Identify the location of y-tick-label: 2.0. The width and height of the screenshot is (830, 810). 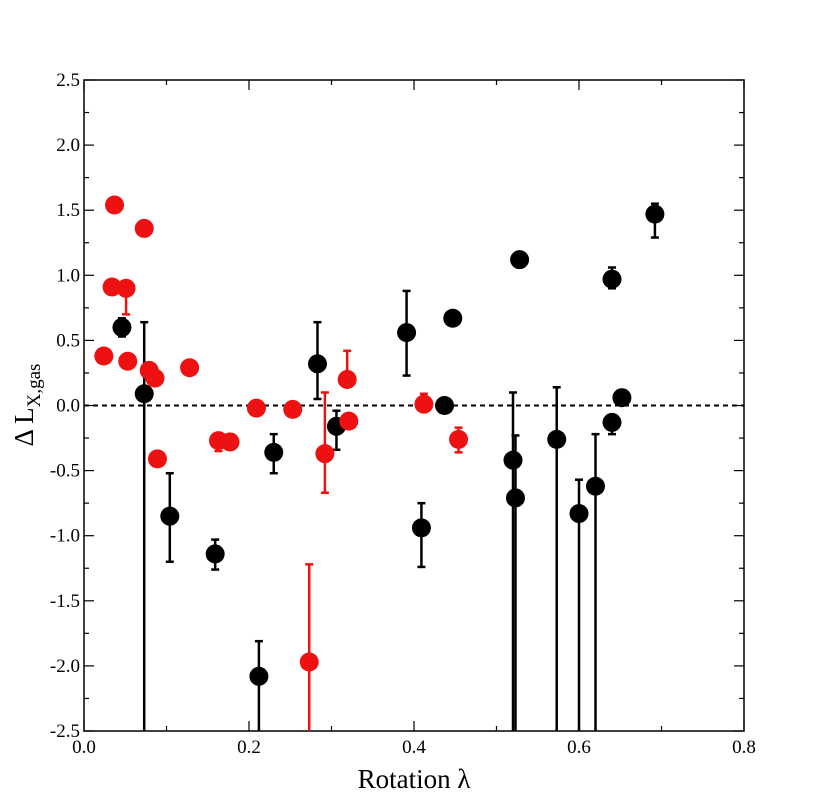
(68, 145).